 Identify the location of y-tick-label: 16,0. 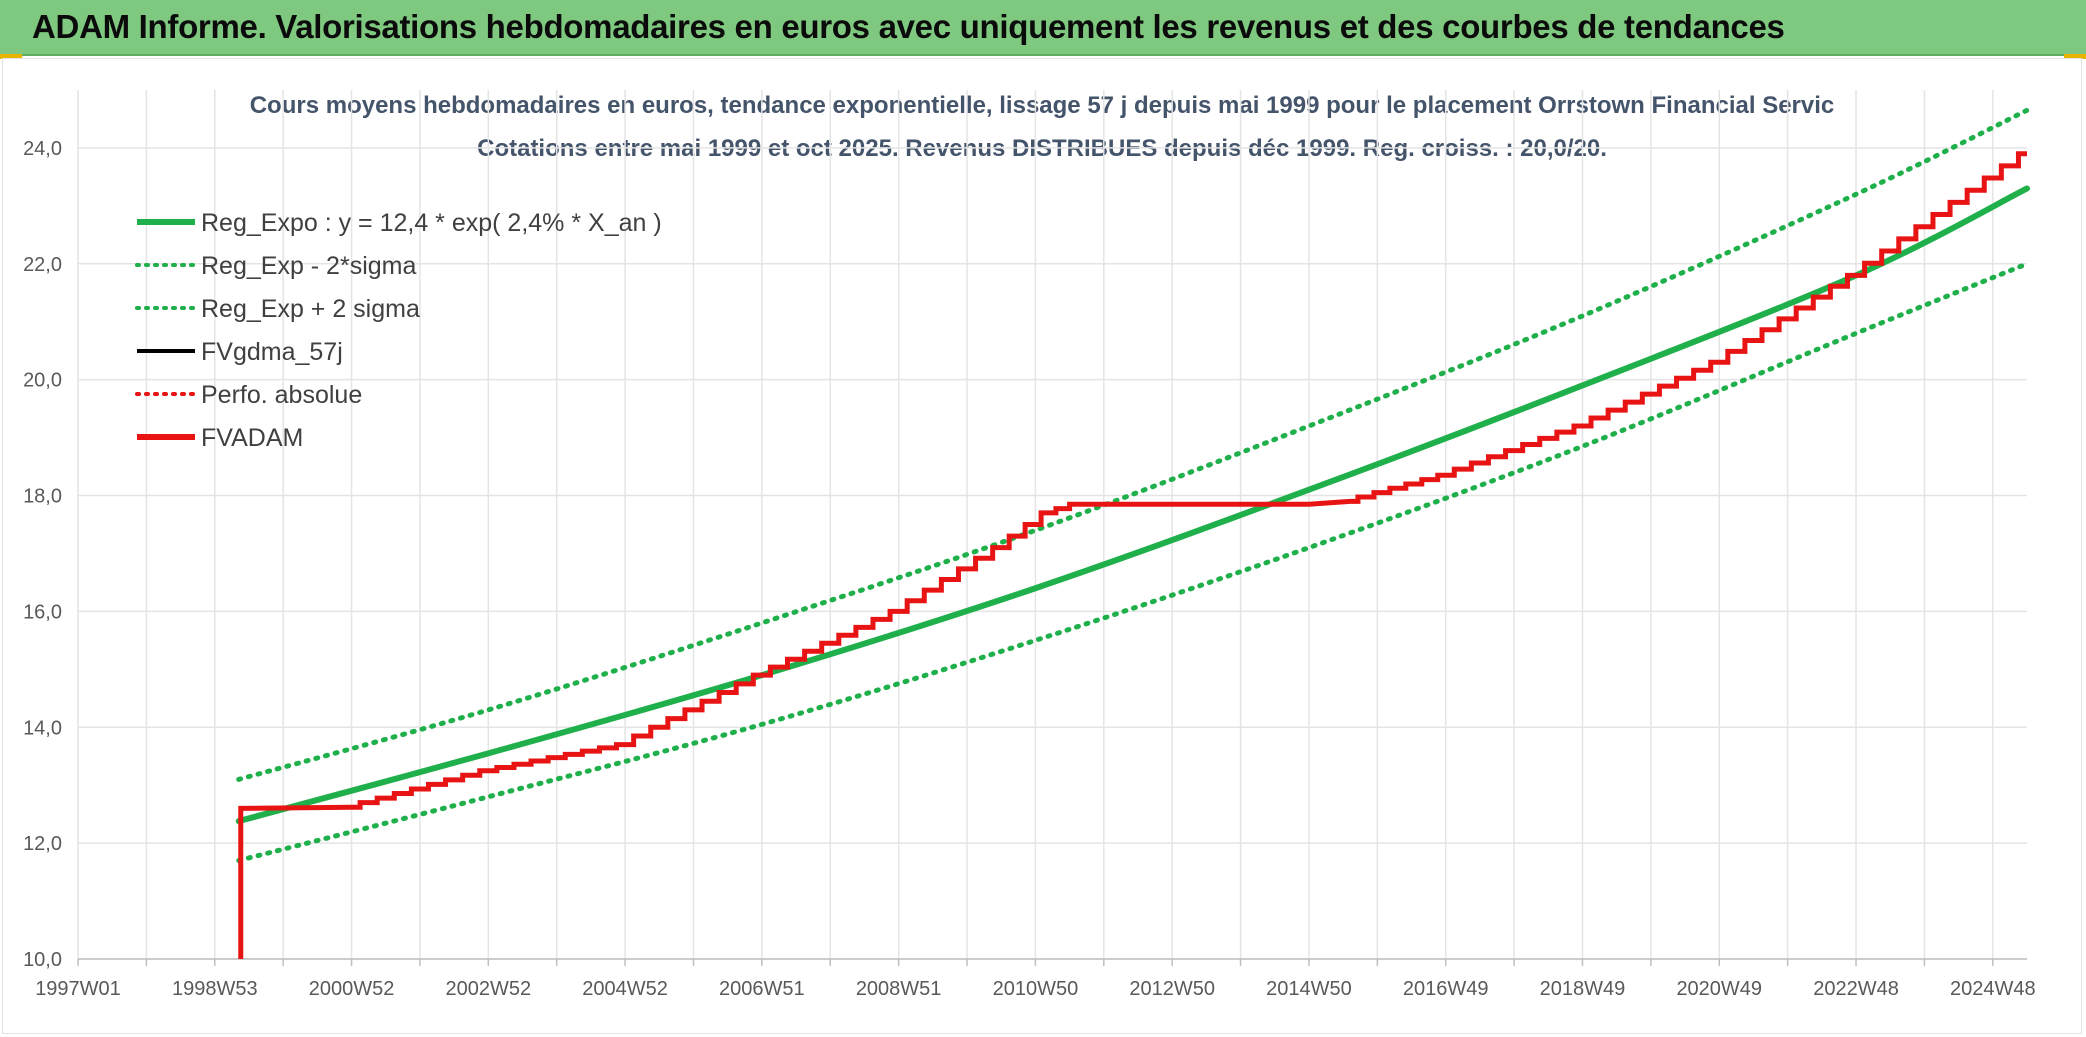
(42, 612).